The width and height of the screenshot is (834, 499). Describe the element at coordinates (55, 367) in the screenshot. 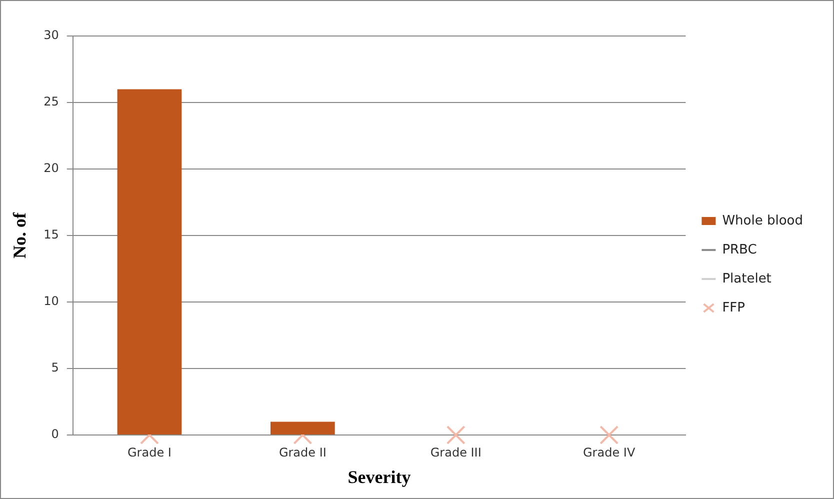

I see `y-tick-label: 5` at that location.